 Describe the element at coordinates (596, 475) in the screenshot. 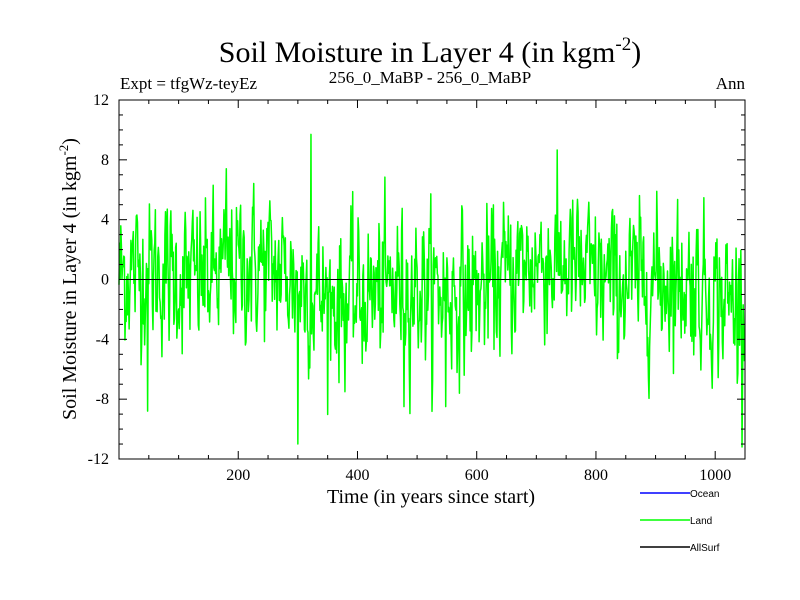

I see `x-tick-label: 800` at that location.